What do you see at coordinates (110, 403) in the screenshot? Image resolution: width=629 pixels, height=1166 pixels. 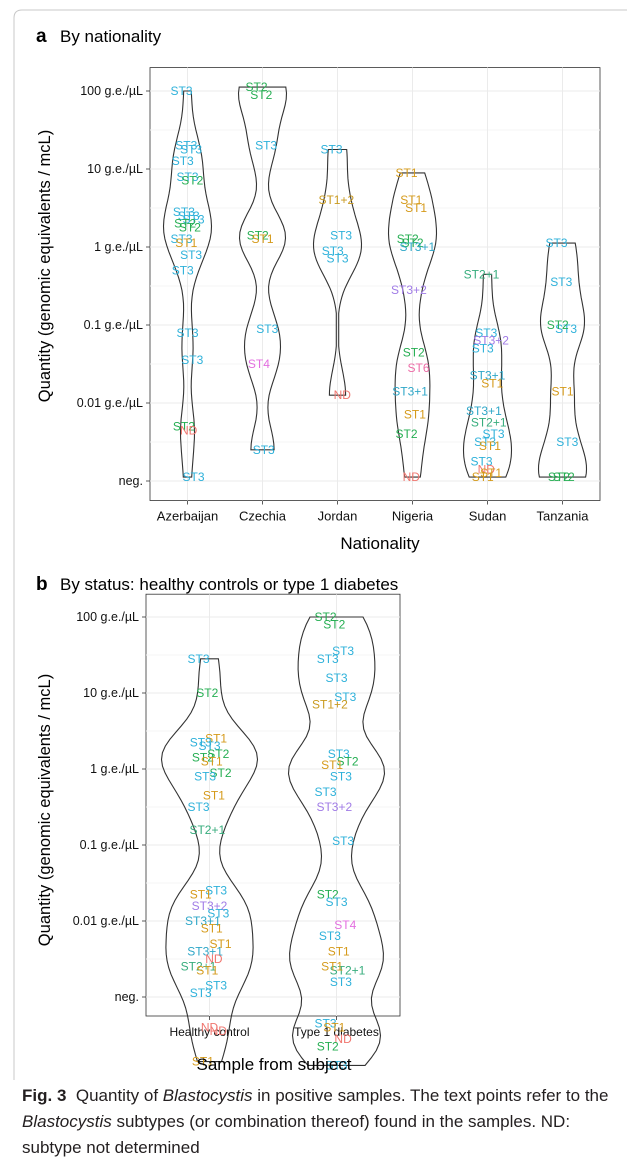 I see `y-tick-label: 0.01 g.e./µL` at bounding box center [110, 403].